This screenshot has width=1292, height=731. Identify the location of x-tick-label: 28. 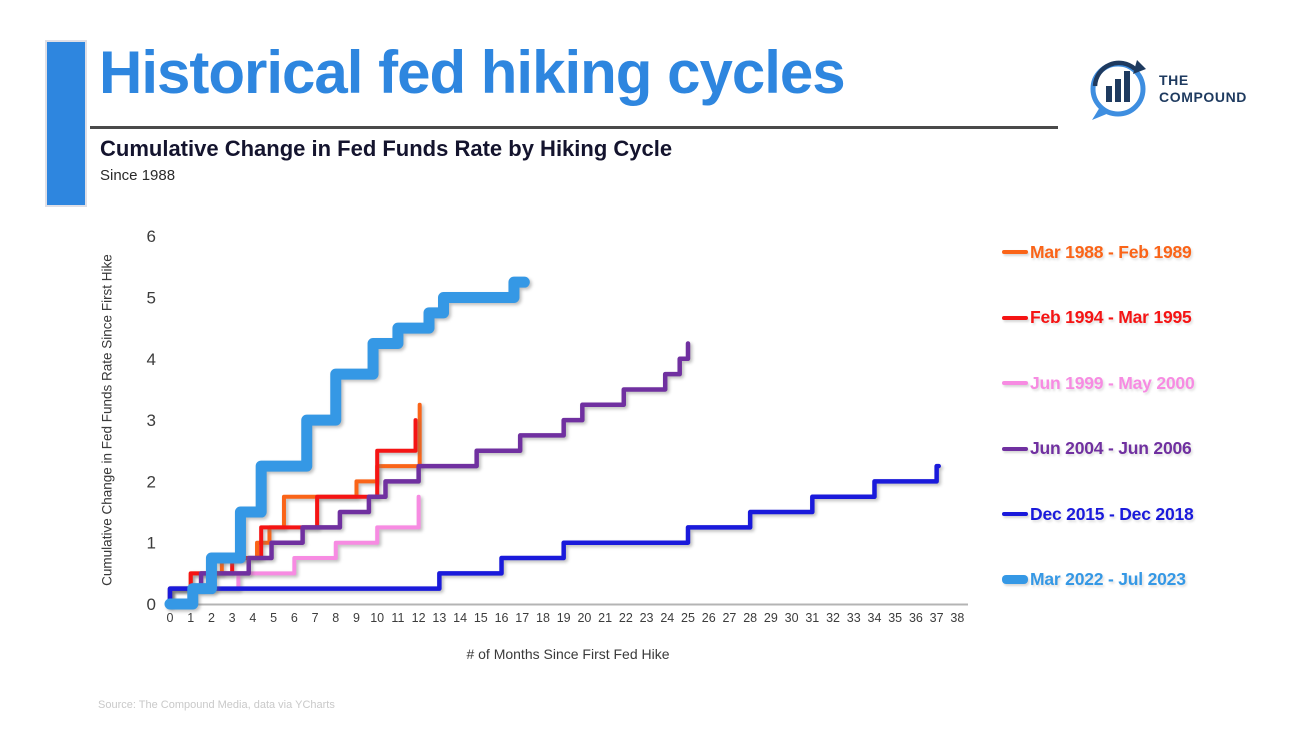
(750, 618).